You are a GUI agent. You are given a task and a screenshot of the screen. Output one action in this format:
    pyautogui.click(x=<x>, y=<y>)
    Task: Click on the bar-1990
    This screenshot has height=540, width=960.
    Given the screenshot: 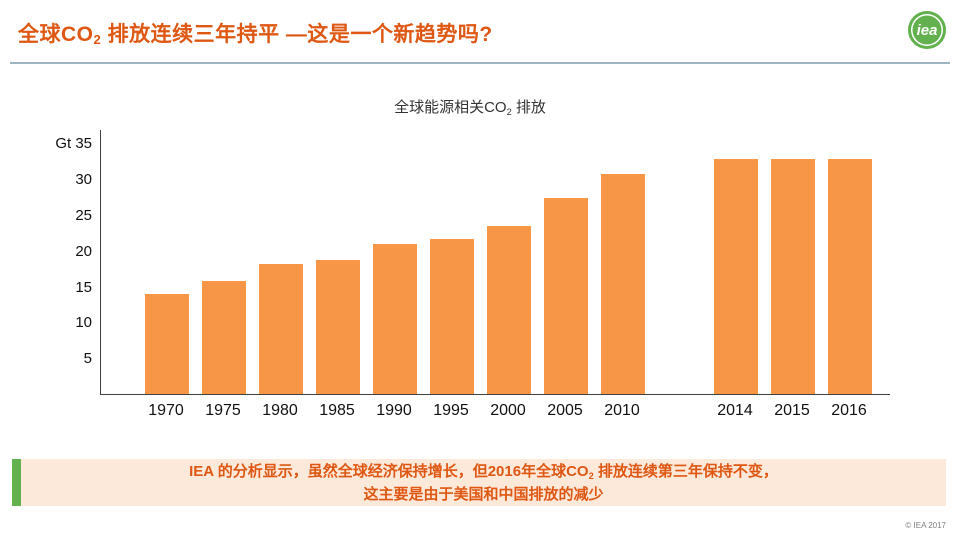 What is the action you would take?
    pyautogui.click(x=395, y=319)
    